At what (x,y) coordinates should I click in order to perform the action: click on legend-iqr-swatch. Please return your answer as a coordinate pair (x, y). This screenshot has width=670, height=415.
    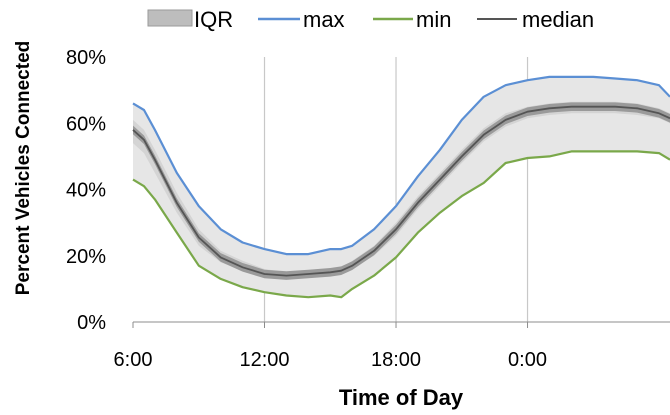
    Looking at the image, I should click on (170, 18).